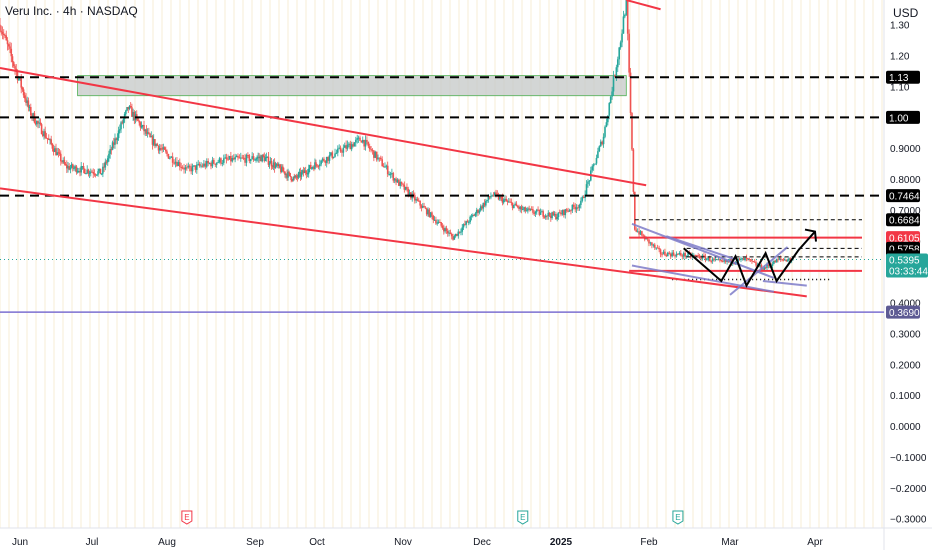 The image size is (932, 550). What do you see at coordinates (482, 542) in the screenshot?
I see `time-axis-label: Dec` at bounding box center [482, 542].